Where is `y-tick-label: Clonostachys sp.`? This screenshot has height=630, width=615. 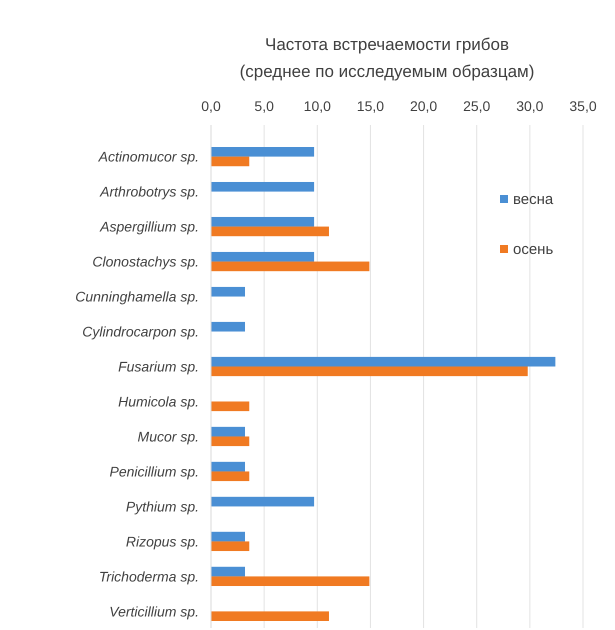
y-tick-label: Clonostachys sp. is located at coordinates (145, 262).